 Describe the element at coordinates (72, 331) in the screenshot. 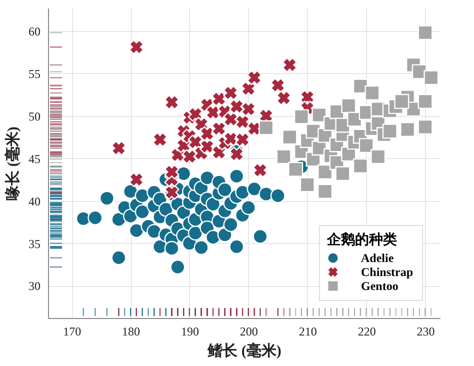

I see `x-tick-label: 170` at that location.